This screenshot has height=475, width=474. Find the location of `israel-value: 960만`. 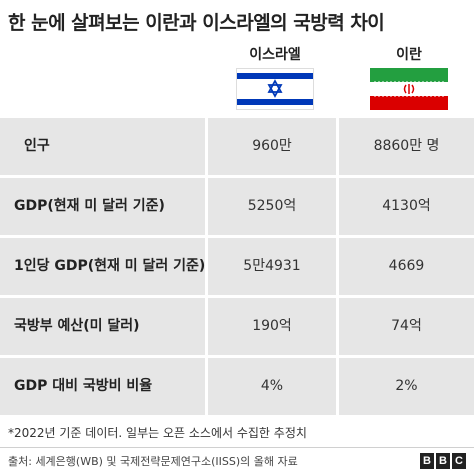

israel-value: 960만 is located at coordinates (272, 146).